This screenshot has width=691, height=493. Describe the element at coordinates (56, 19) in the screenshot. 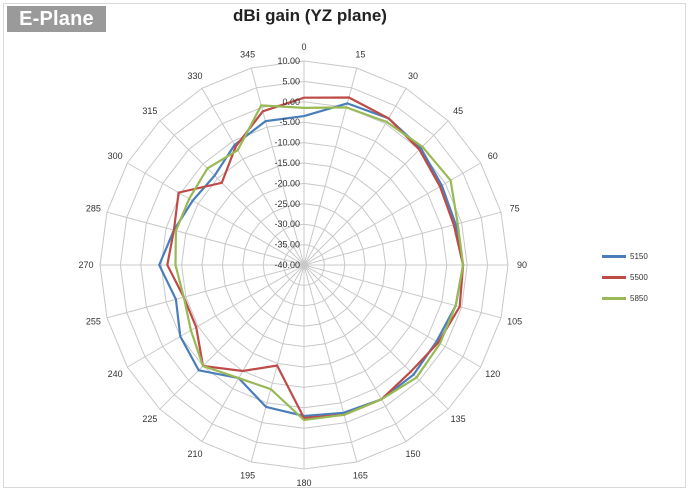

I see `plane-badge: E-Plane` at that location.